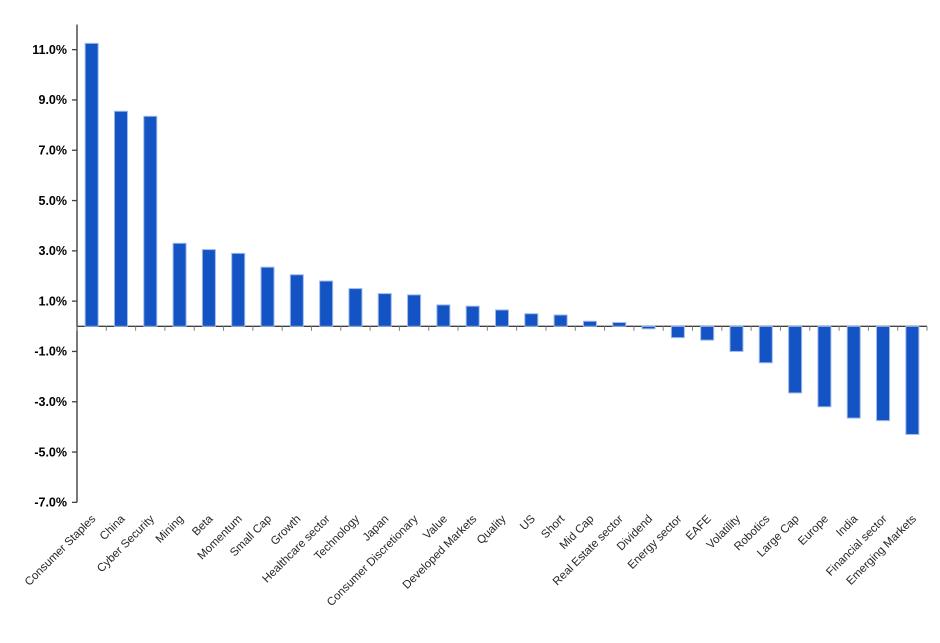  What do you see at coordinates (53, 251) in the screenshot?
I see `y-axis-tick-label: 3.0%` at bounding box center [53, 251].